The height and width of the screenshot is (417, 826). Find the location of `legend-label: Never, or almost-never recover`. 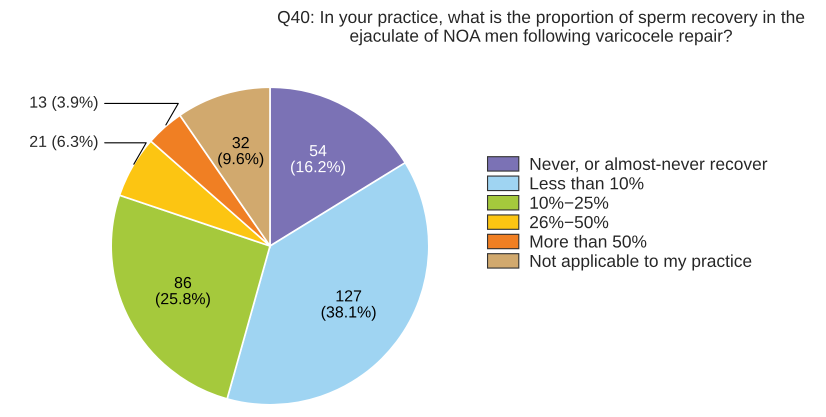

legend-label: Never, or almost-never recover is located at coordinates (649, 164).